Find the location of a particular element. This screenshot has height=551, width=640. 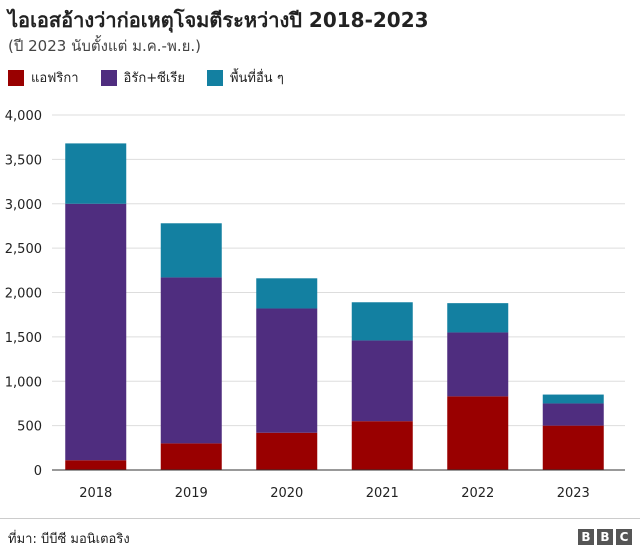

footer-divider is located at coordinates (320, 518).